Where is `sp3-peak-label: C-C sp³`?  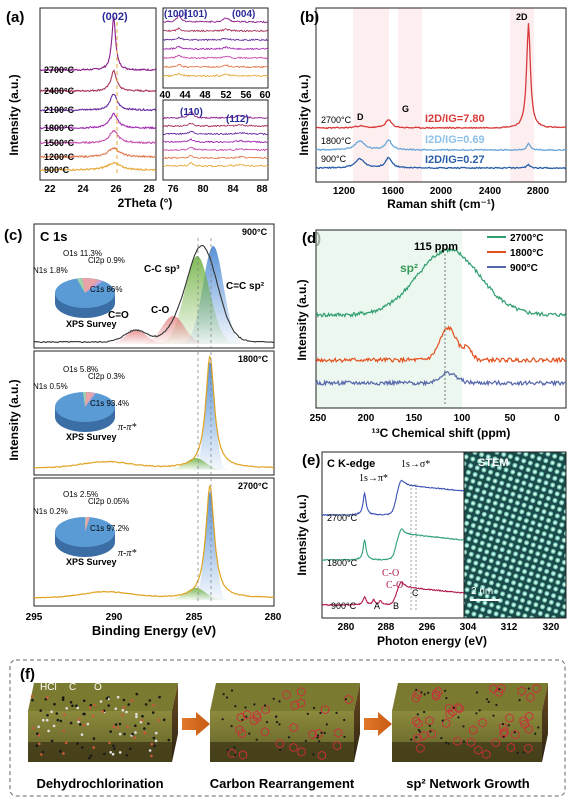
sp3-peak-label: C-C sp³ is located at coordinates (162, 269).